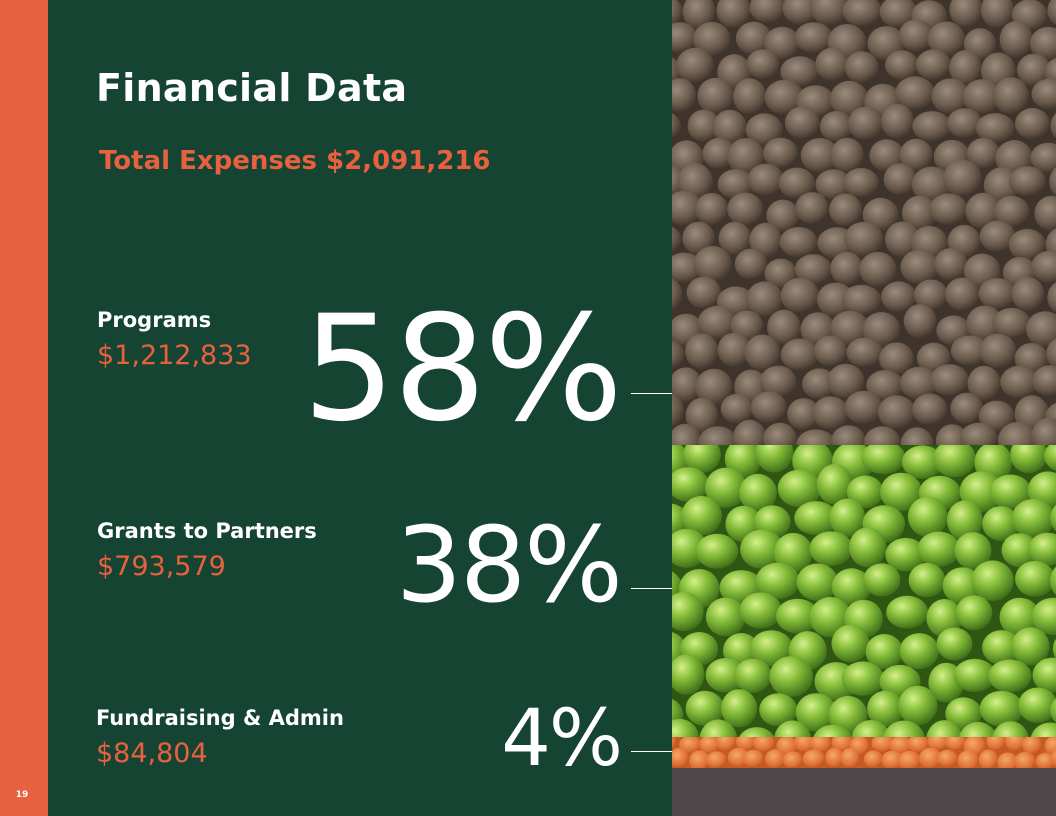 Image resolution: width=1056 pixels, height=816 pixels. I want to click on leader-line-grants, so click(651, 588).